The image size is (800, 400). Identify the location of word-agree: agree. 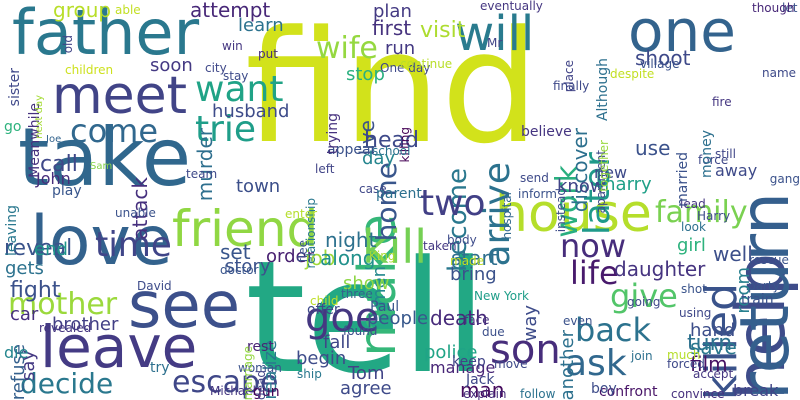
(366, 388).